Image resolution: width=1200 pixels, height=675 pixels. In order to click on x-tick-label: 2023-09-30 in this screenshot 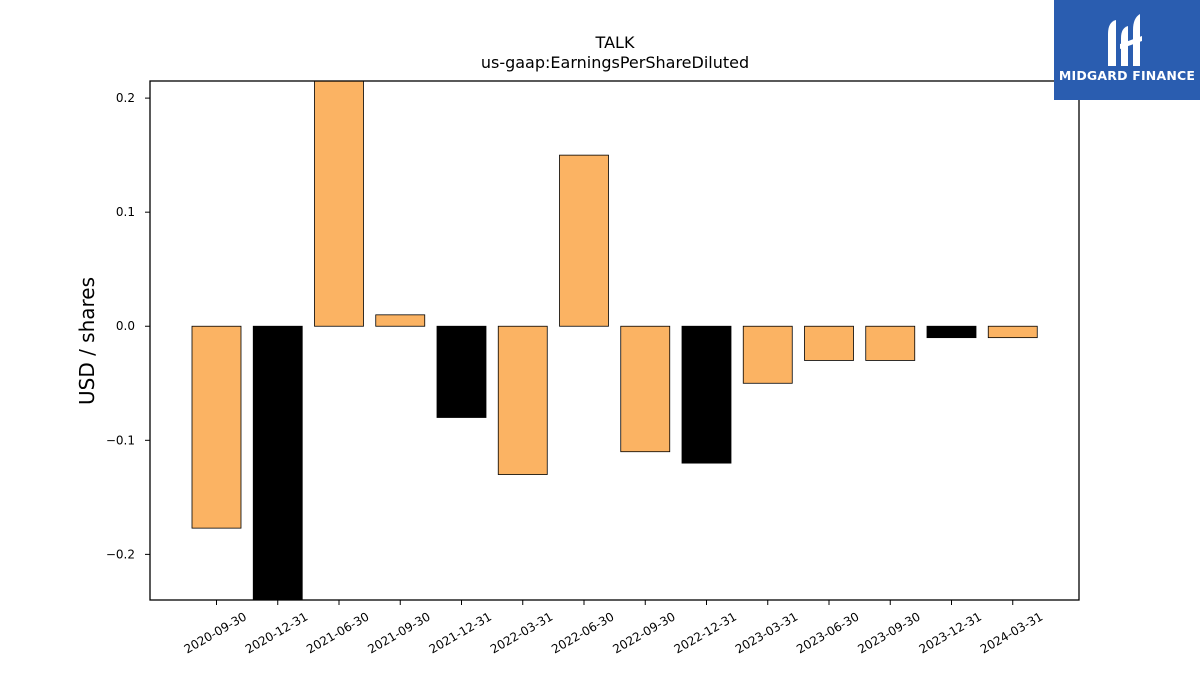, I will do `click(888, 632)`.